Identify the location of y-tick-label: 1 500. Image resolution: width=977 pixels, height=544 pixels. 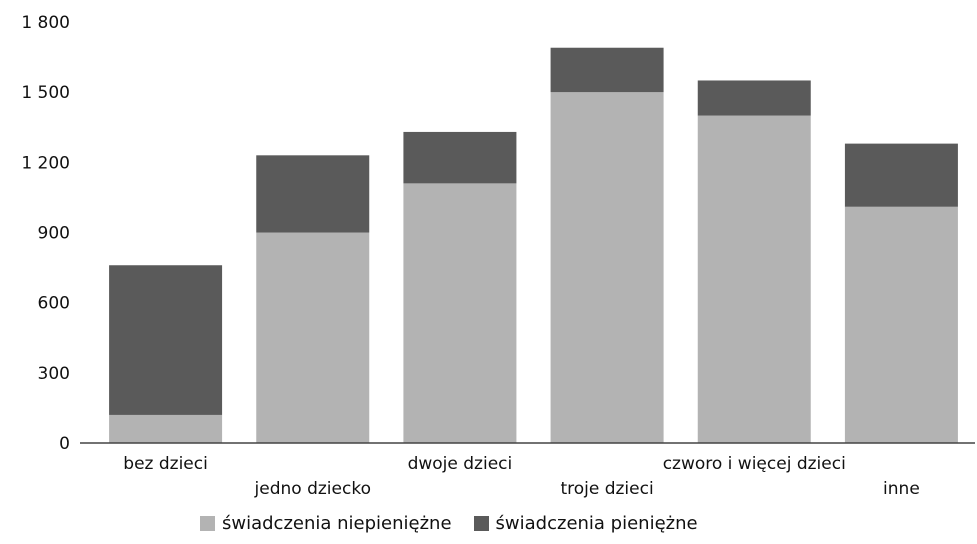
(45, 93).